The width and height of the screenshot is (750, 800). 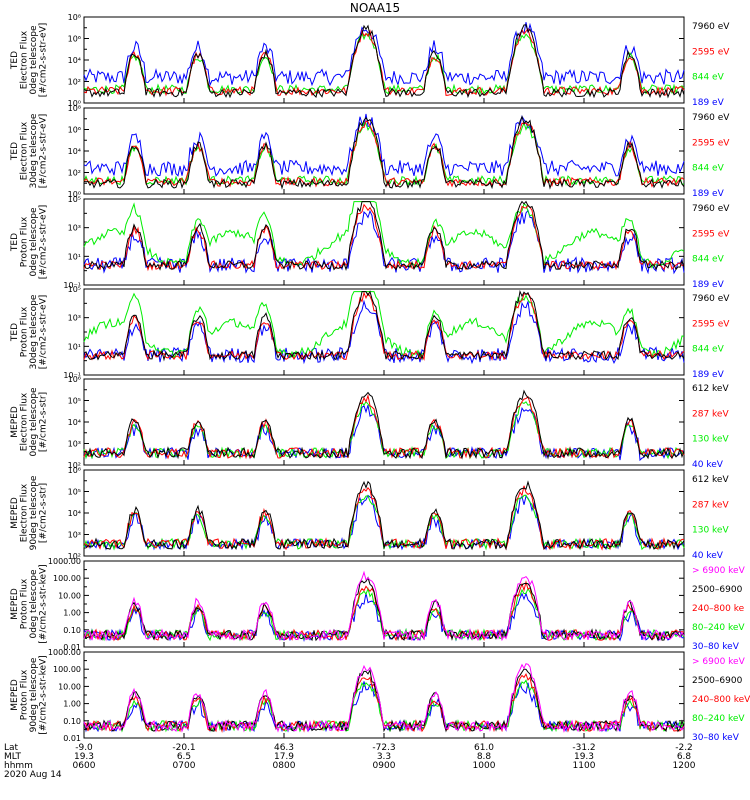 I want to click on xtick-lat: -31.2, so click(x=583, y=748).